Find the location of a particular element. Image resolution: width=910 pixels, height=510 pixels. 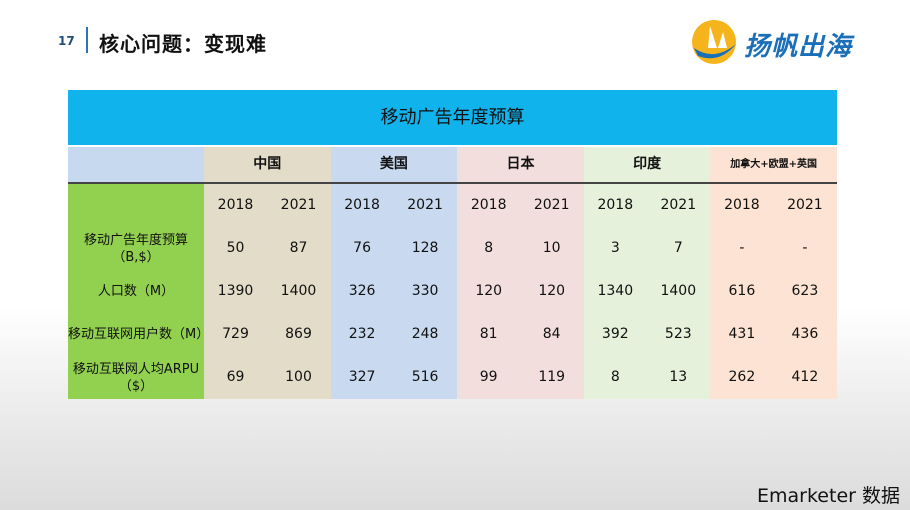

region-header: 加拿大+欧盟+英国 is located at coordinates (773, 164).